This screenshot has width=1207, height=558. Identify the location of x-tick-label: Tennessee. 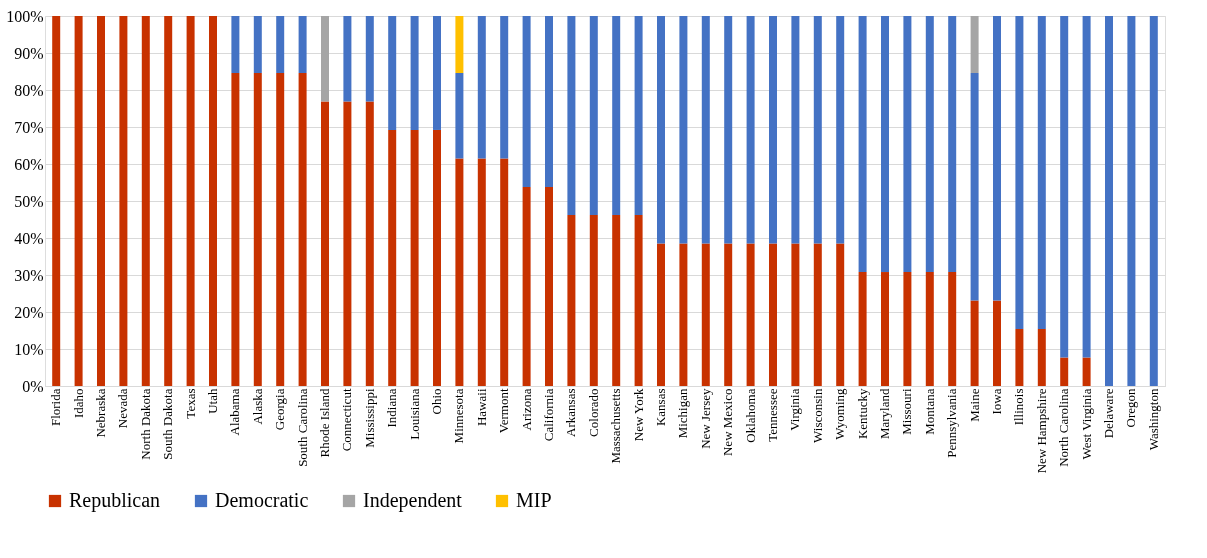
(772, 415).